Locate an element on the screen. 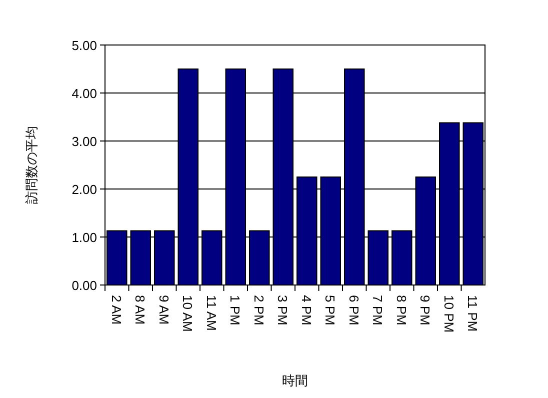 This screenshot has height=398, width=548. x-tick-label: 9 PM is located at coordinates (425, 310).